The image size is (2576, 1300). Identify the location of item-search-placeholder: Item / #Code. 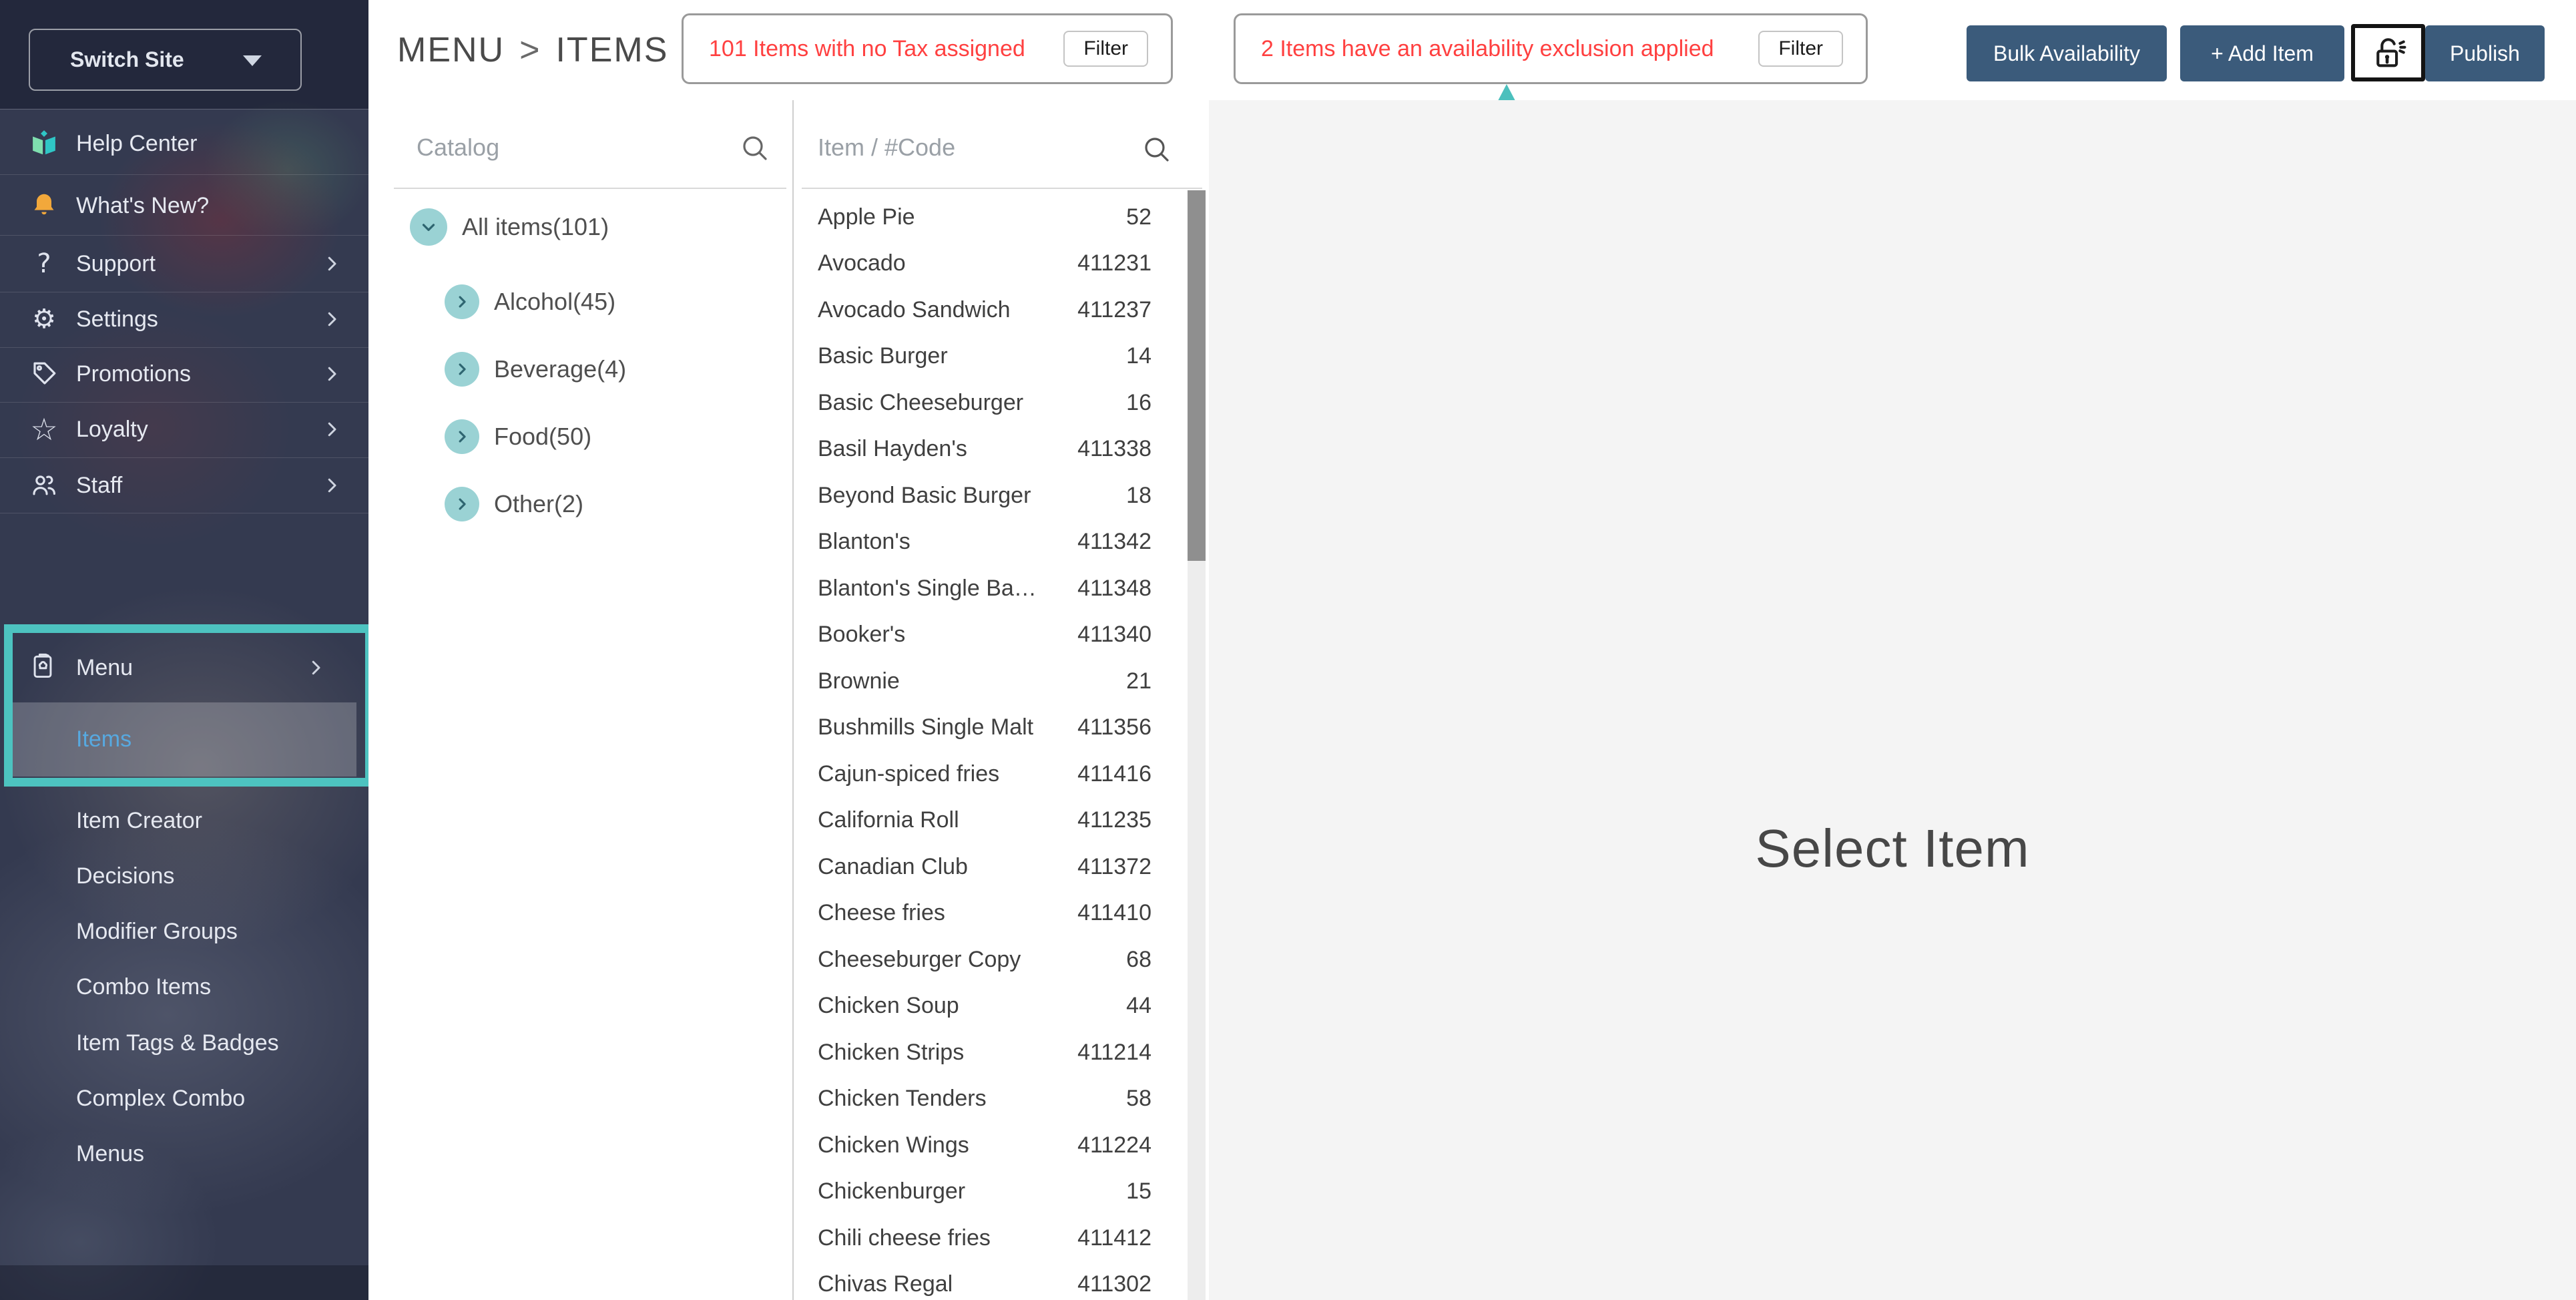
(887, 147).